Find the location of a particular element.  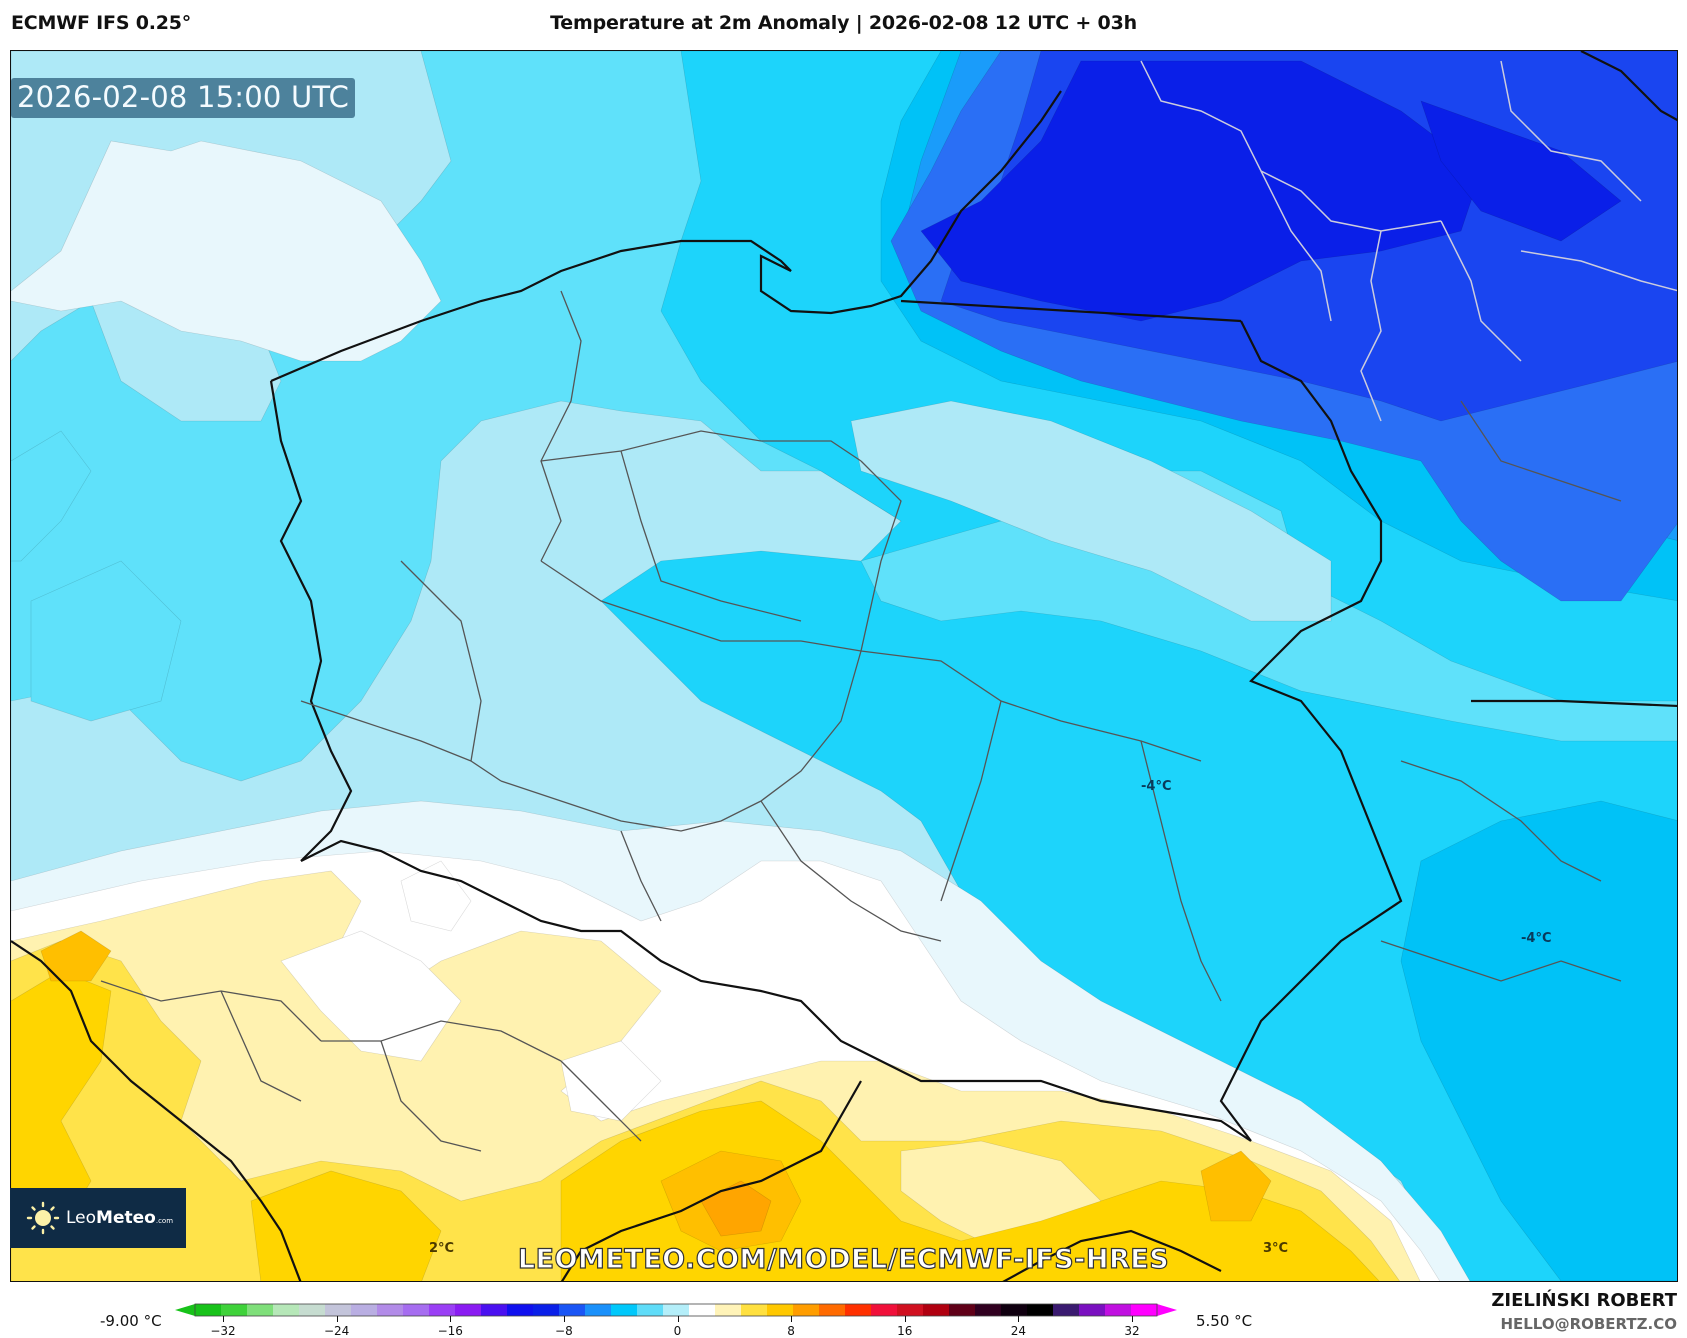

sk-hu-border is located at coordinates (1112, 1255).